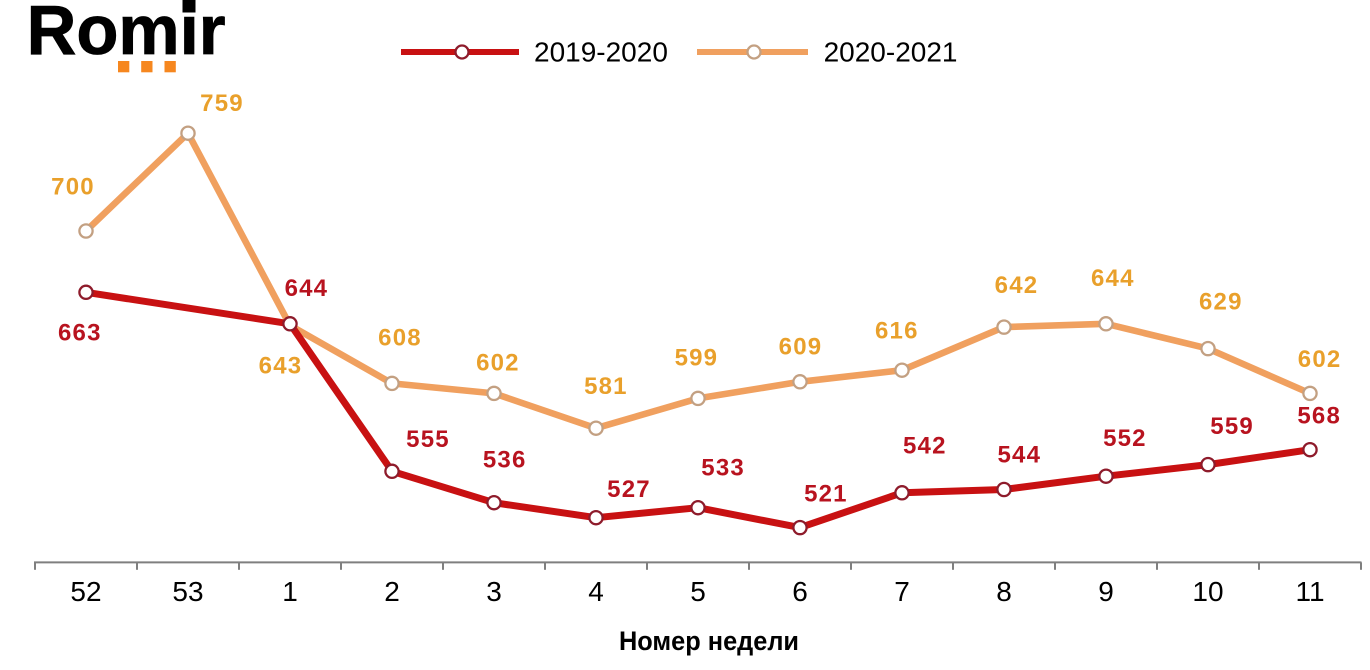 The image size is (1370, 670). I want to click on svg-text: 559, so click(1232, 426).